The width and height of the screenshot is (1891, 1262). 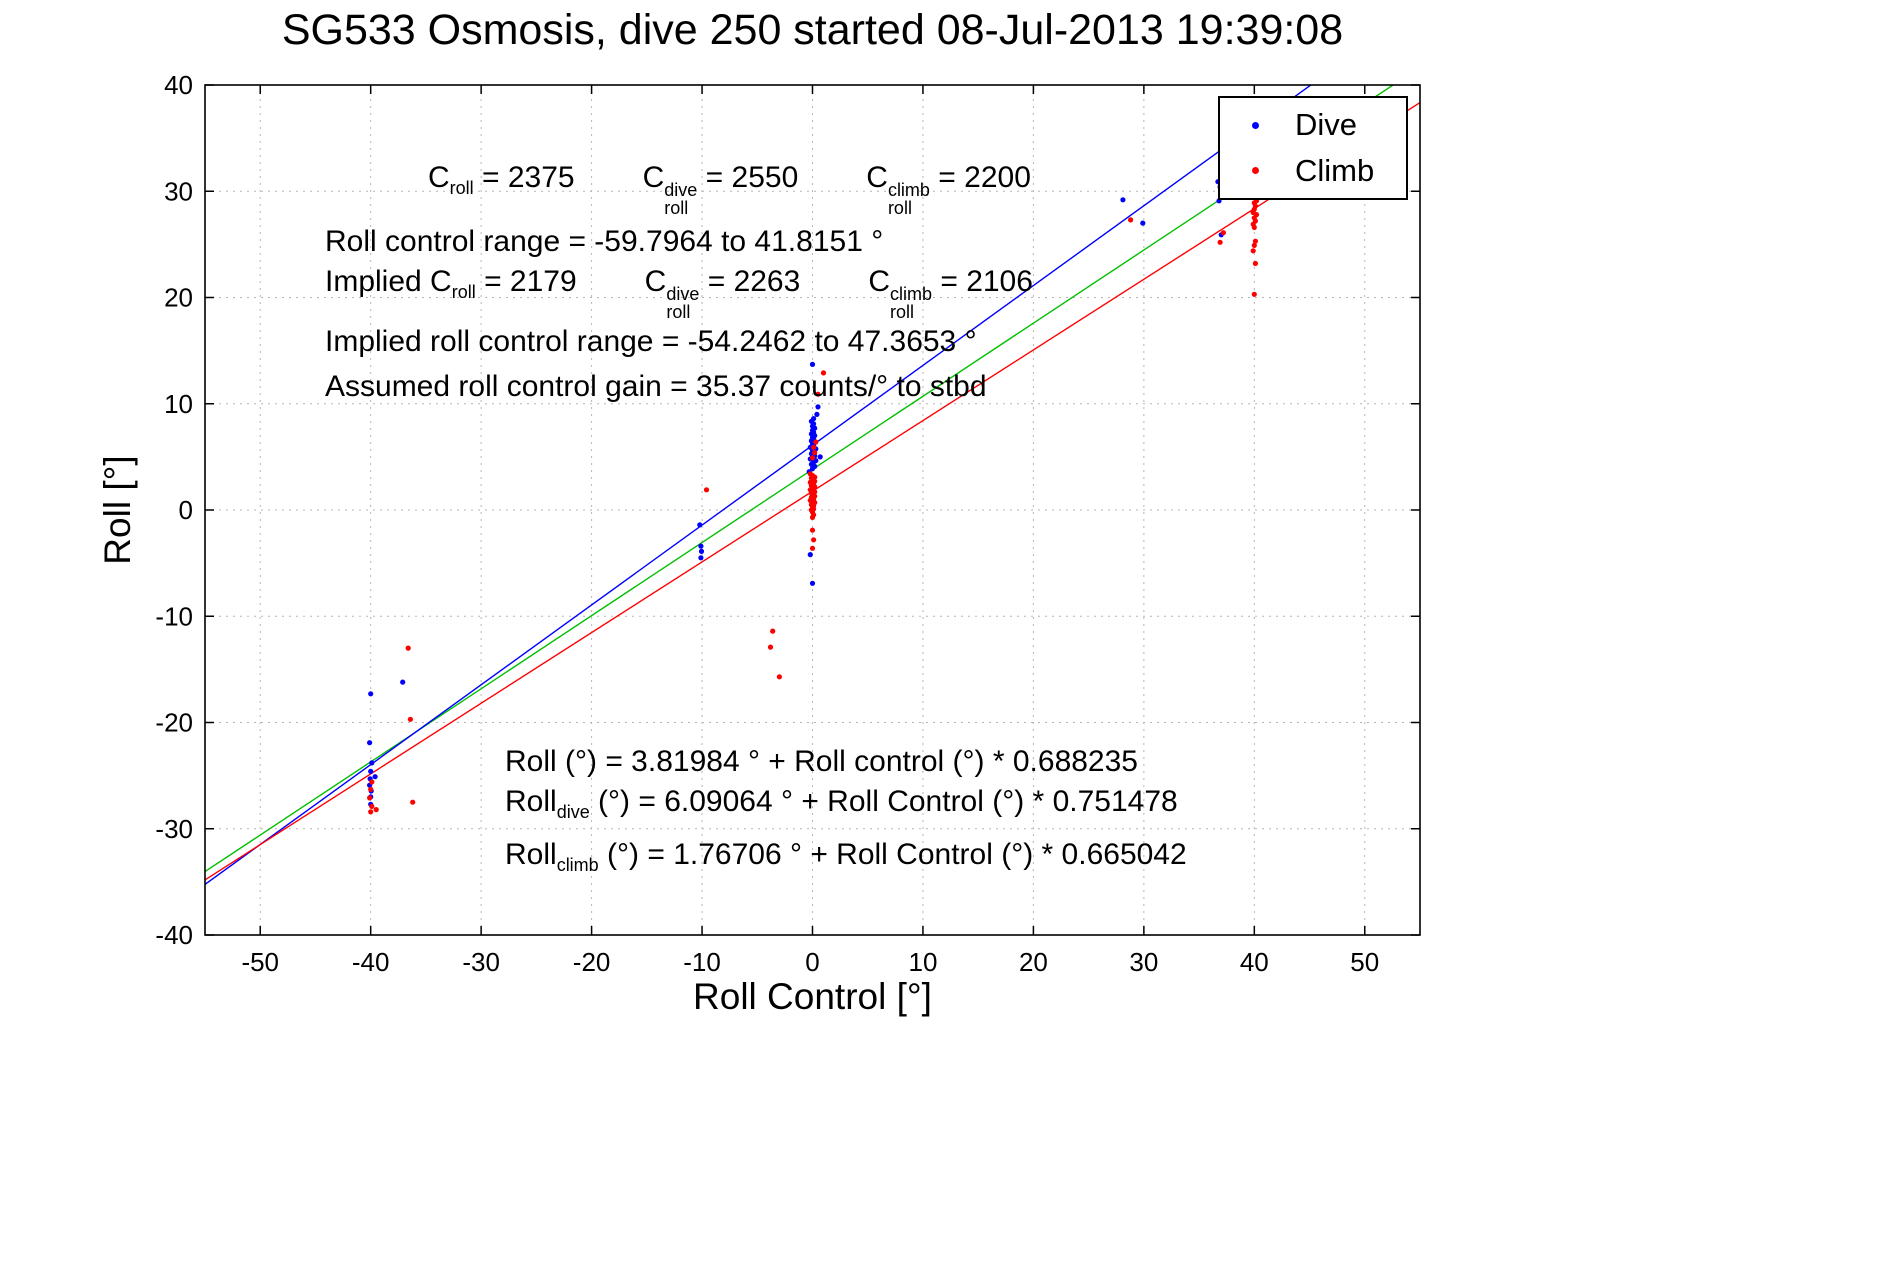 I want to click on legend-item-dive: Dive, so click(x=1313, y=125).